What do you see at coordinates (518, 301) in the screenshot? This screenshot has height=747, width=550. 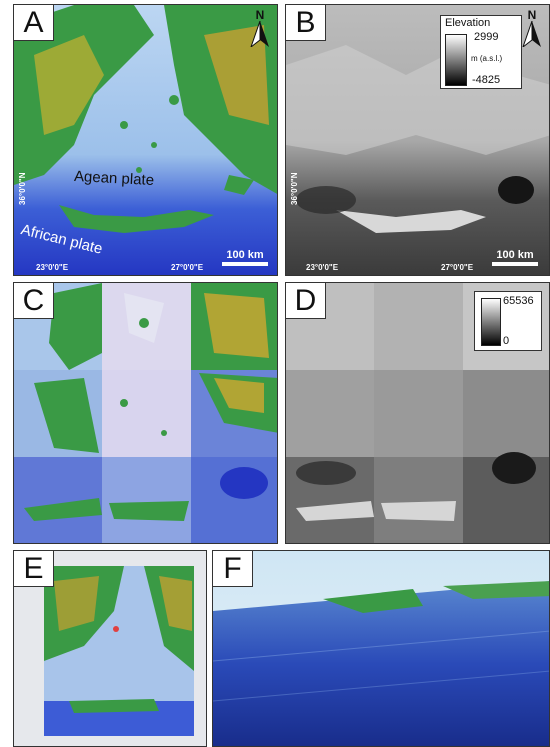 I see `legend-max: 65536` at bounding box center [518, 301].